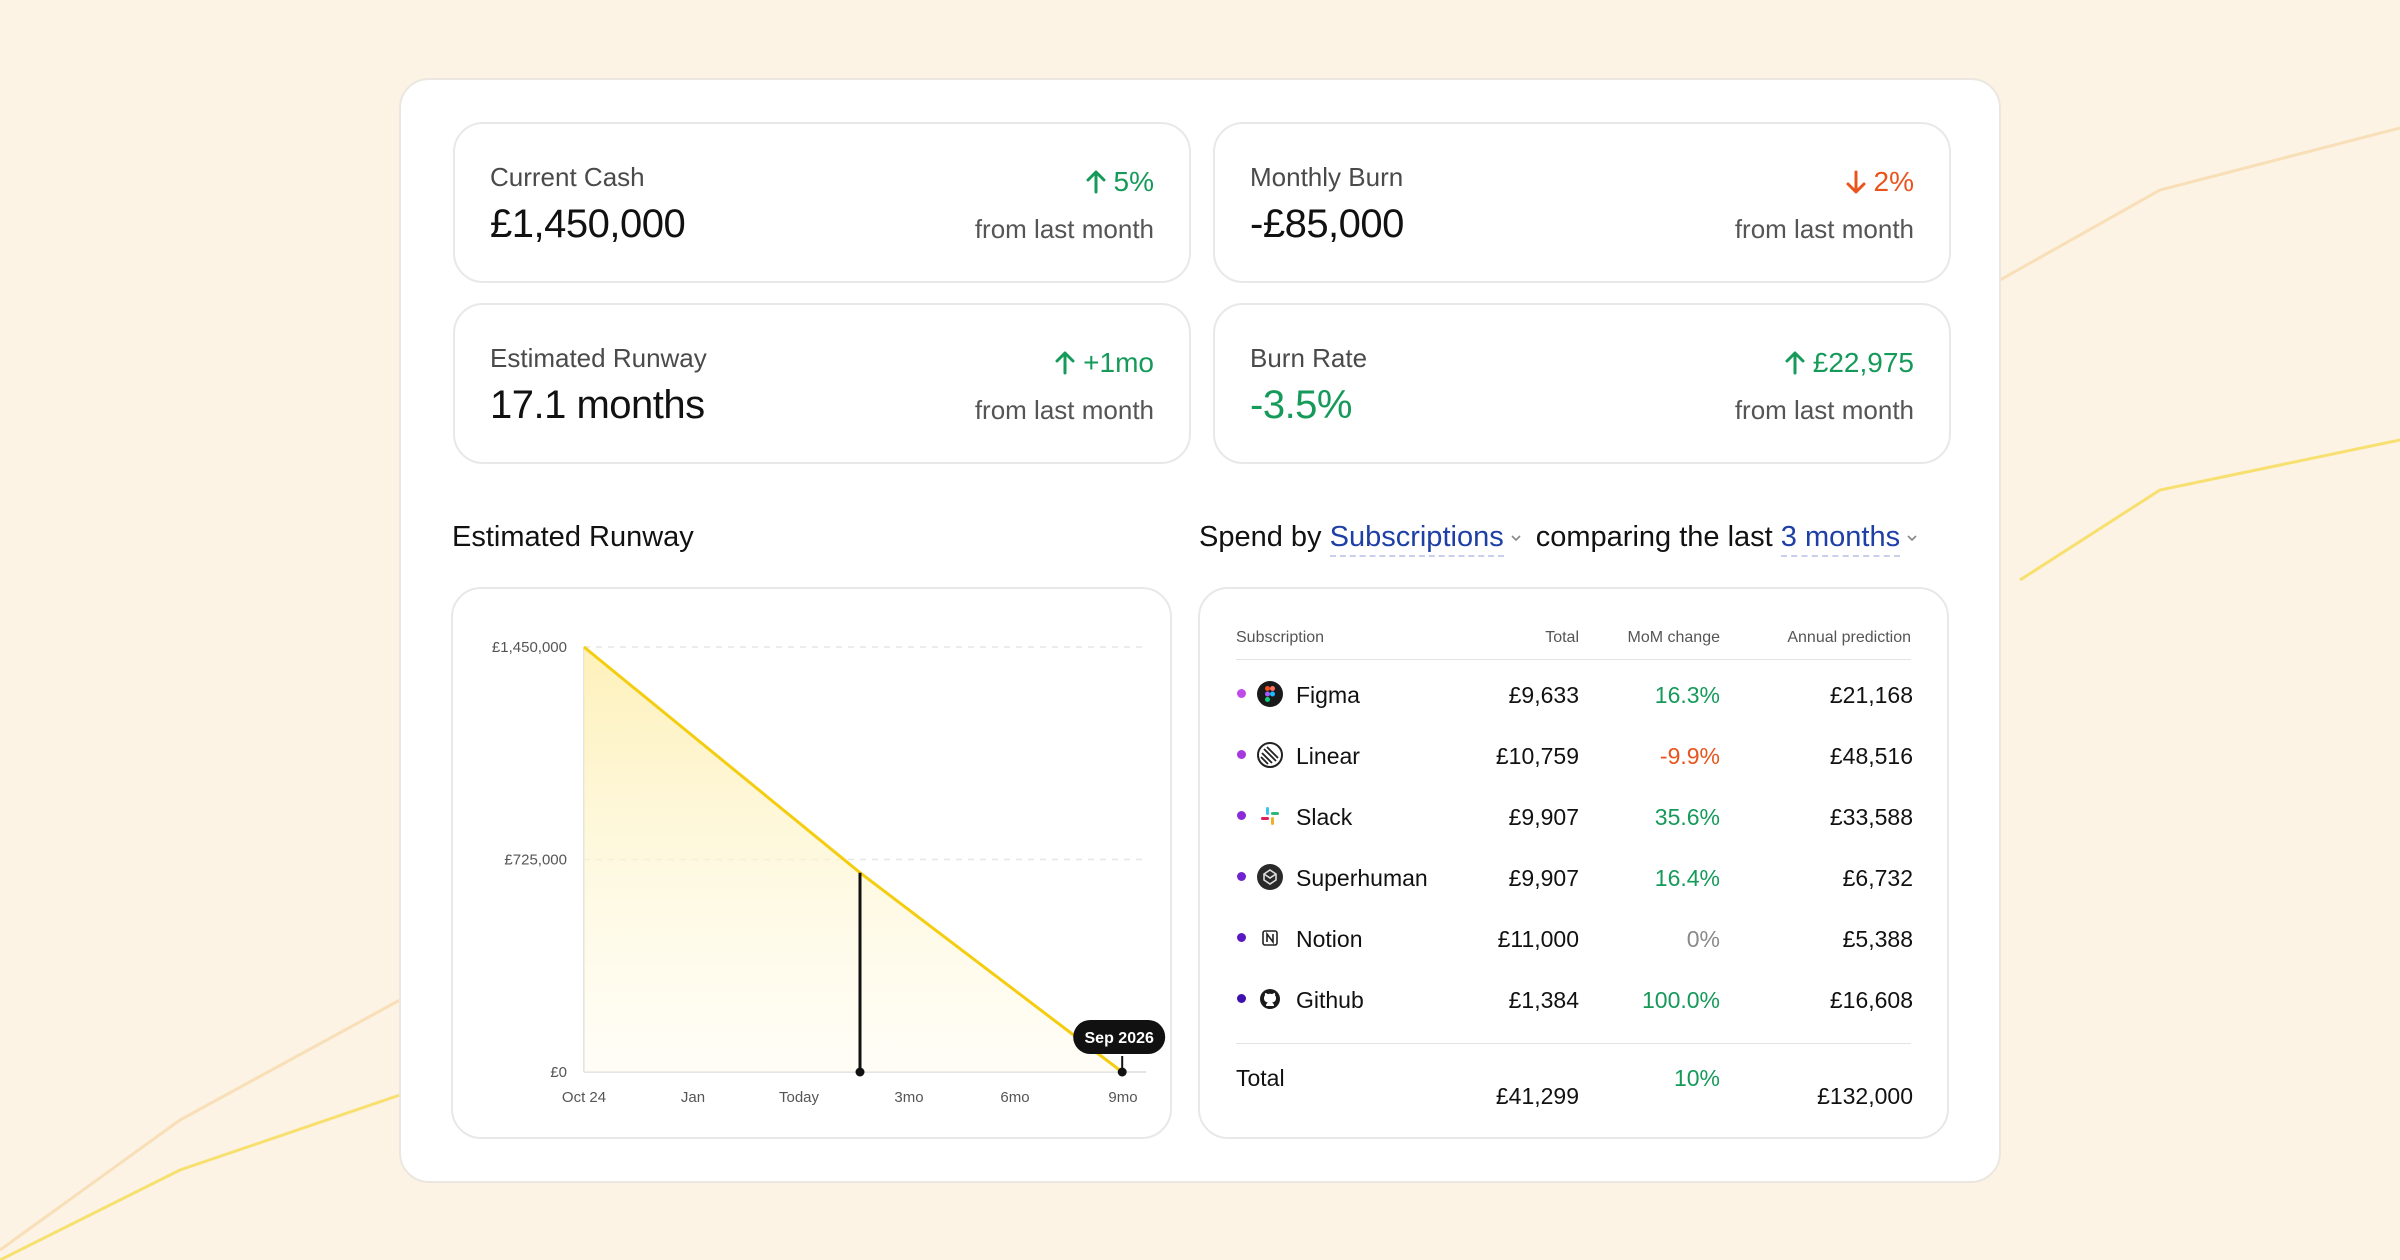 This screenshot has height=1260, width=2400. I want to click on table-row-superhuman: Superhuman £9,907 16.4% £6,732, so click(1573, 877).